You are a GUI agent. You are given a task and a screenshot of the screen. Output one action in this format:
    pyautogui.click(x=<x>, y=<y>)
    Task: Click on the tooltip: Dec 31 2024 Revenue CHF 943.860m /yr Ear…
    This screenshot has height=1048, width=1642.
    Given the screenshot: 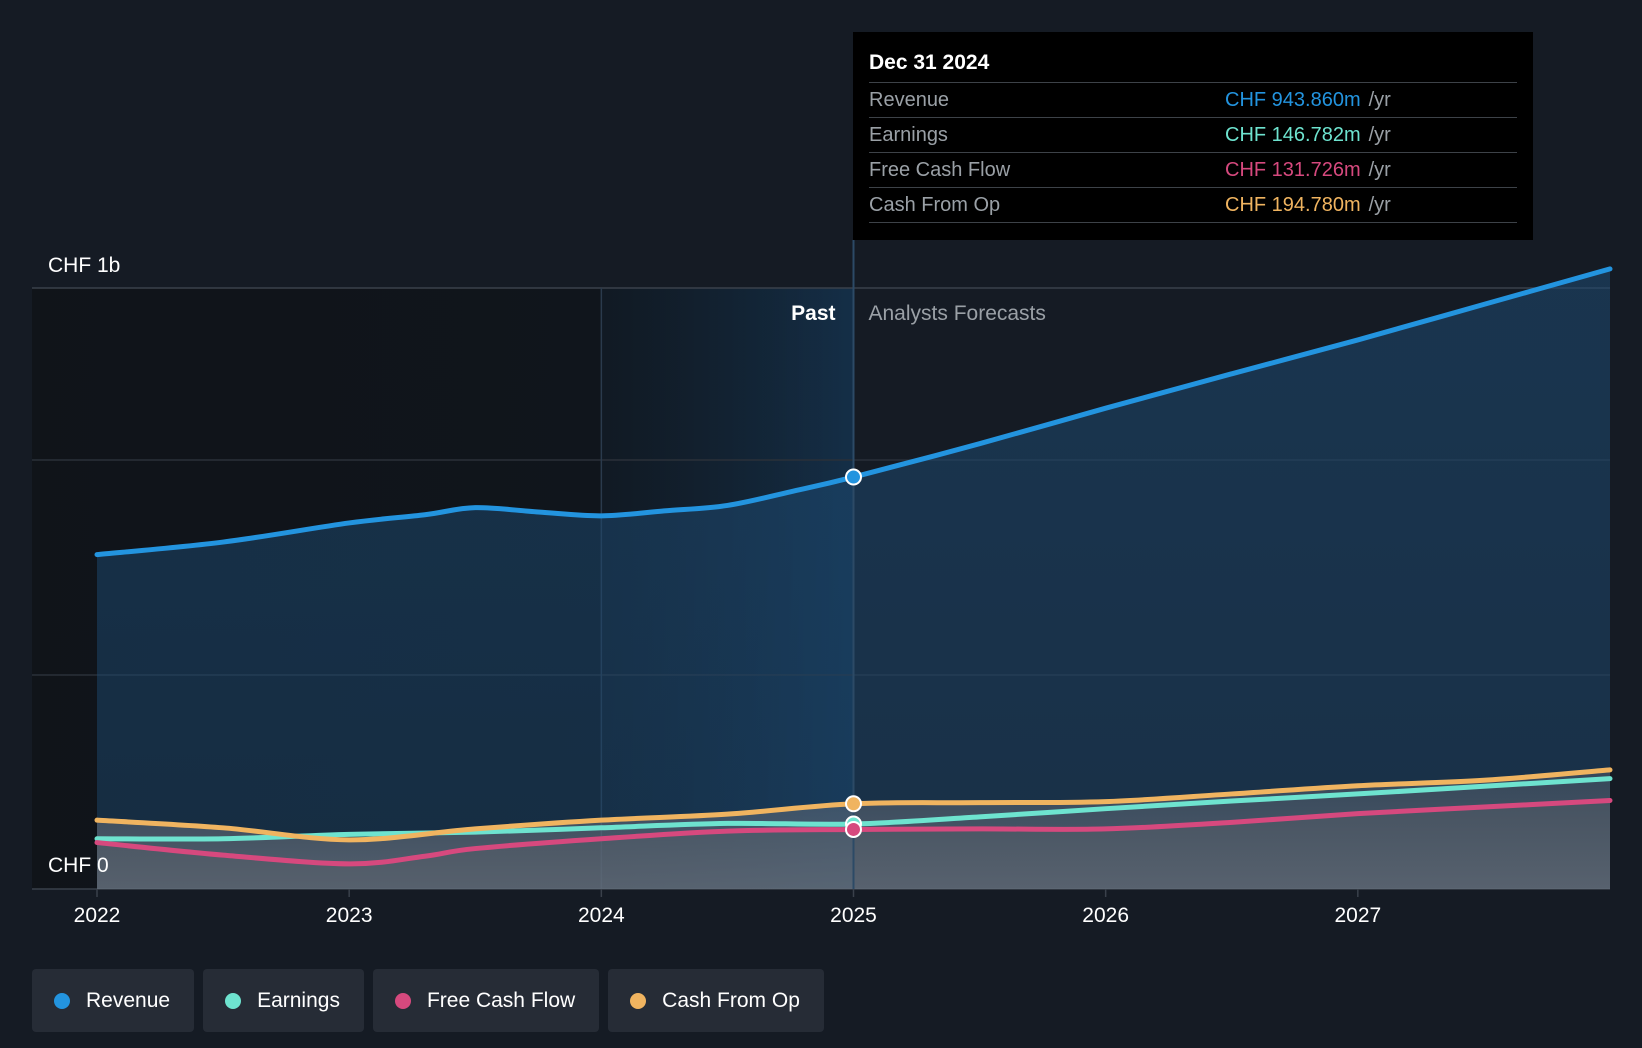 What is the action you would take?
    pyautogui.click(x=1193, y=136)
    